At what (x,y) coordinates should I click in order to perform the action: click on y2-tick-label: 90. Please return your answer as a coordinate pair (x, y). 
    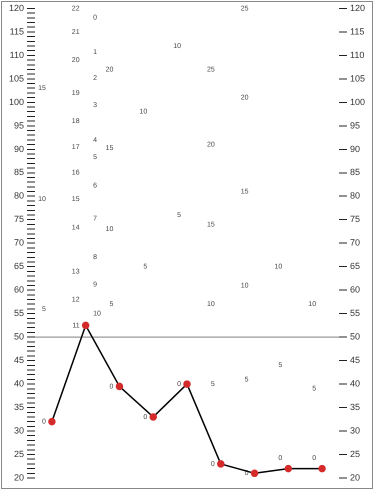
    Looking at the image, I should click on (355, 149).